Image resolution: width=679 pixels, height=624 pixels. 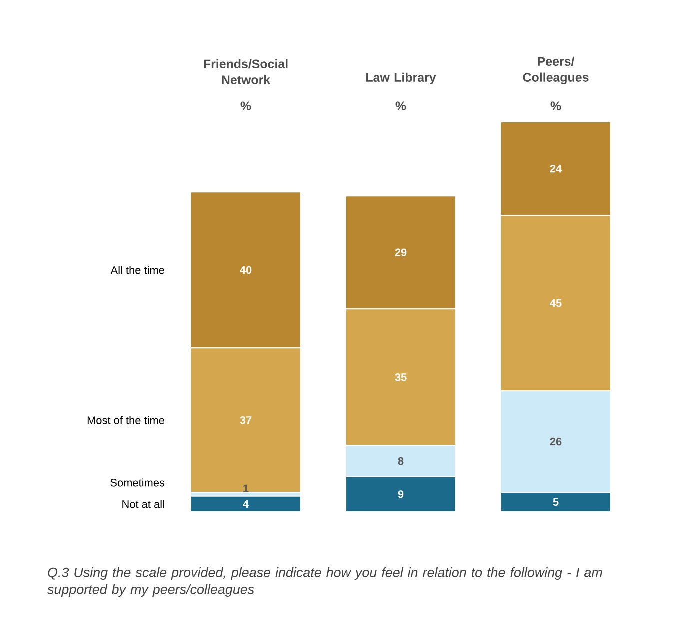 I want to click on text: Not at all, so click(x=143, y=504).